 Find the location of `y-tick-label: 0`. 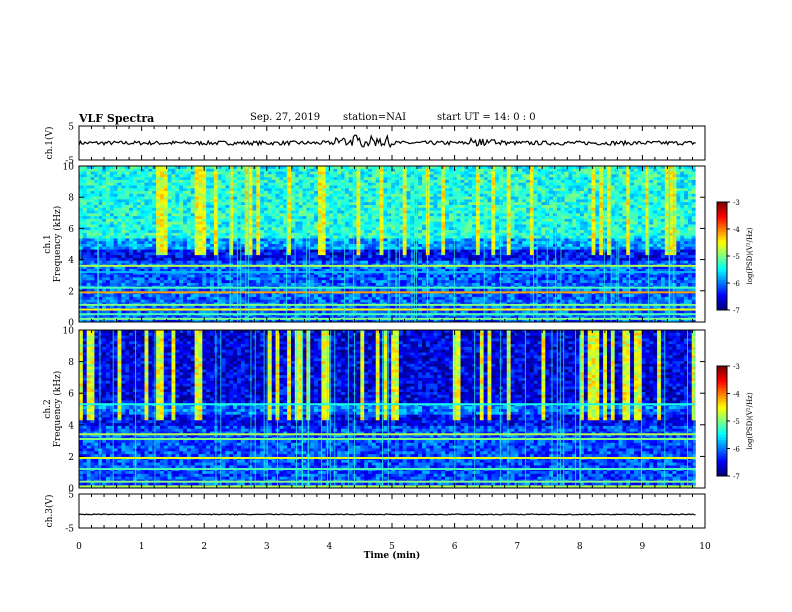

y-tick-label: 0 is located at coordinates (71, 490).